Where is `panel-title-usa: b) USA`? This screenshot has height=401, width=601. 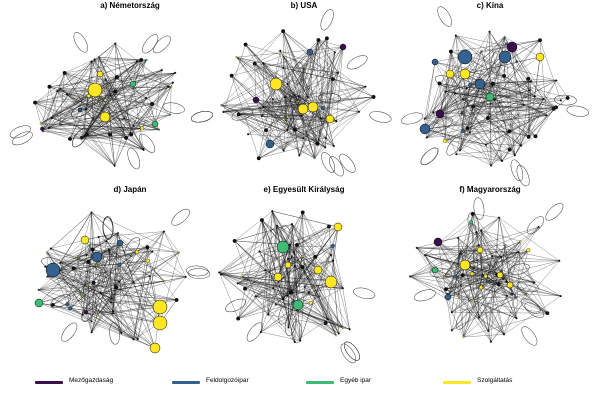 panel-title-usa: b) USA is located at coordinates (304, 5).